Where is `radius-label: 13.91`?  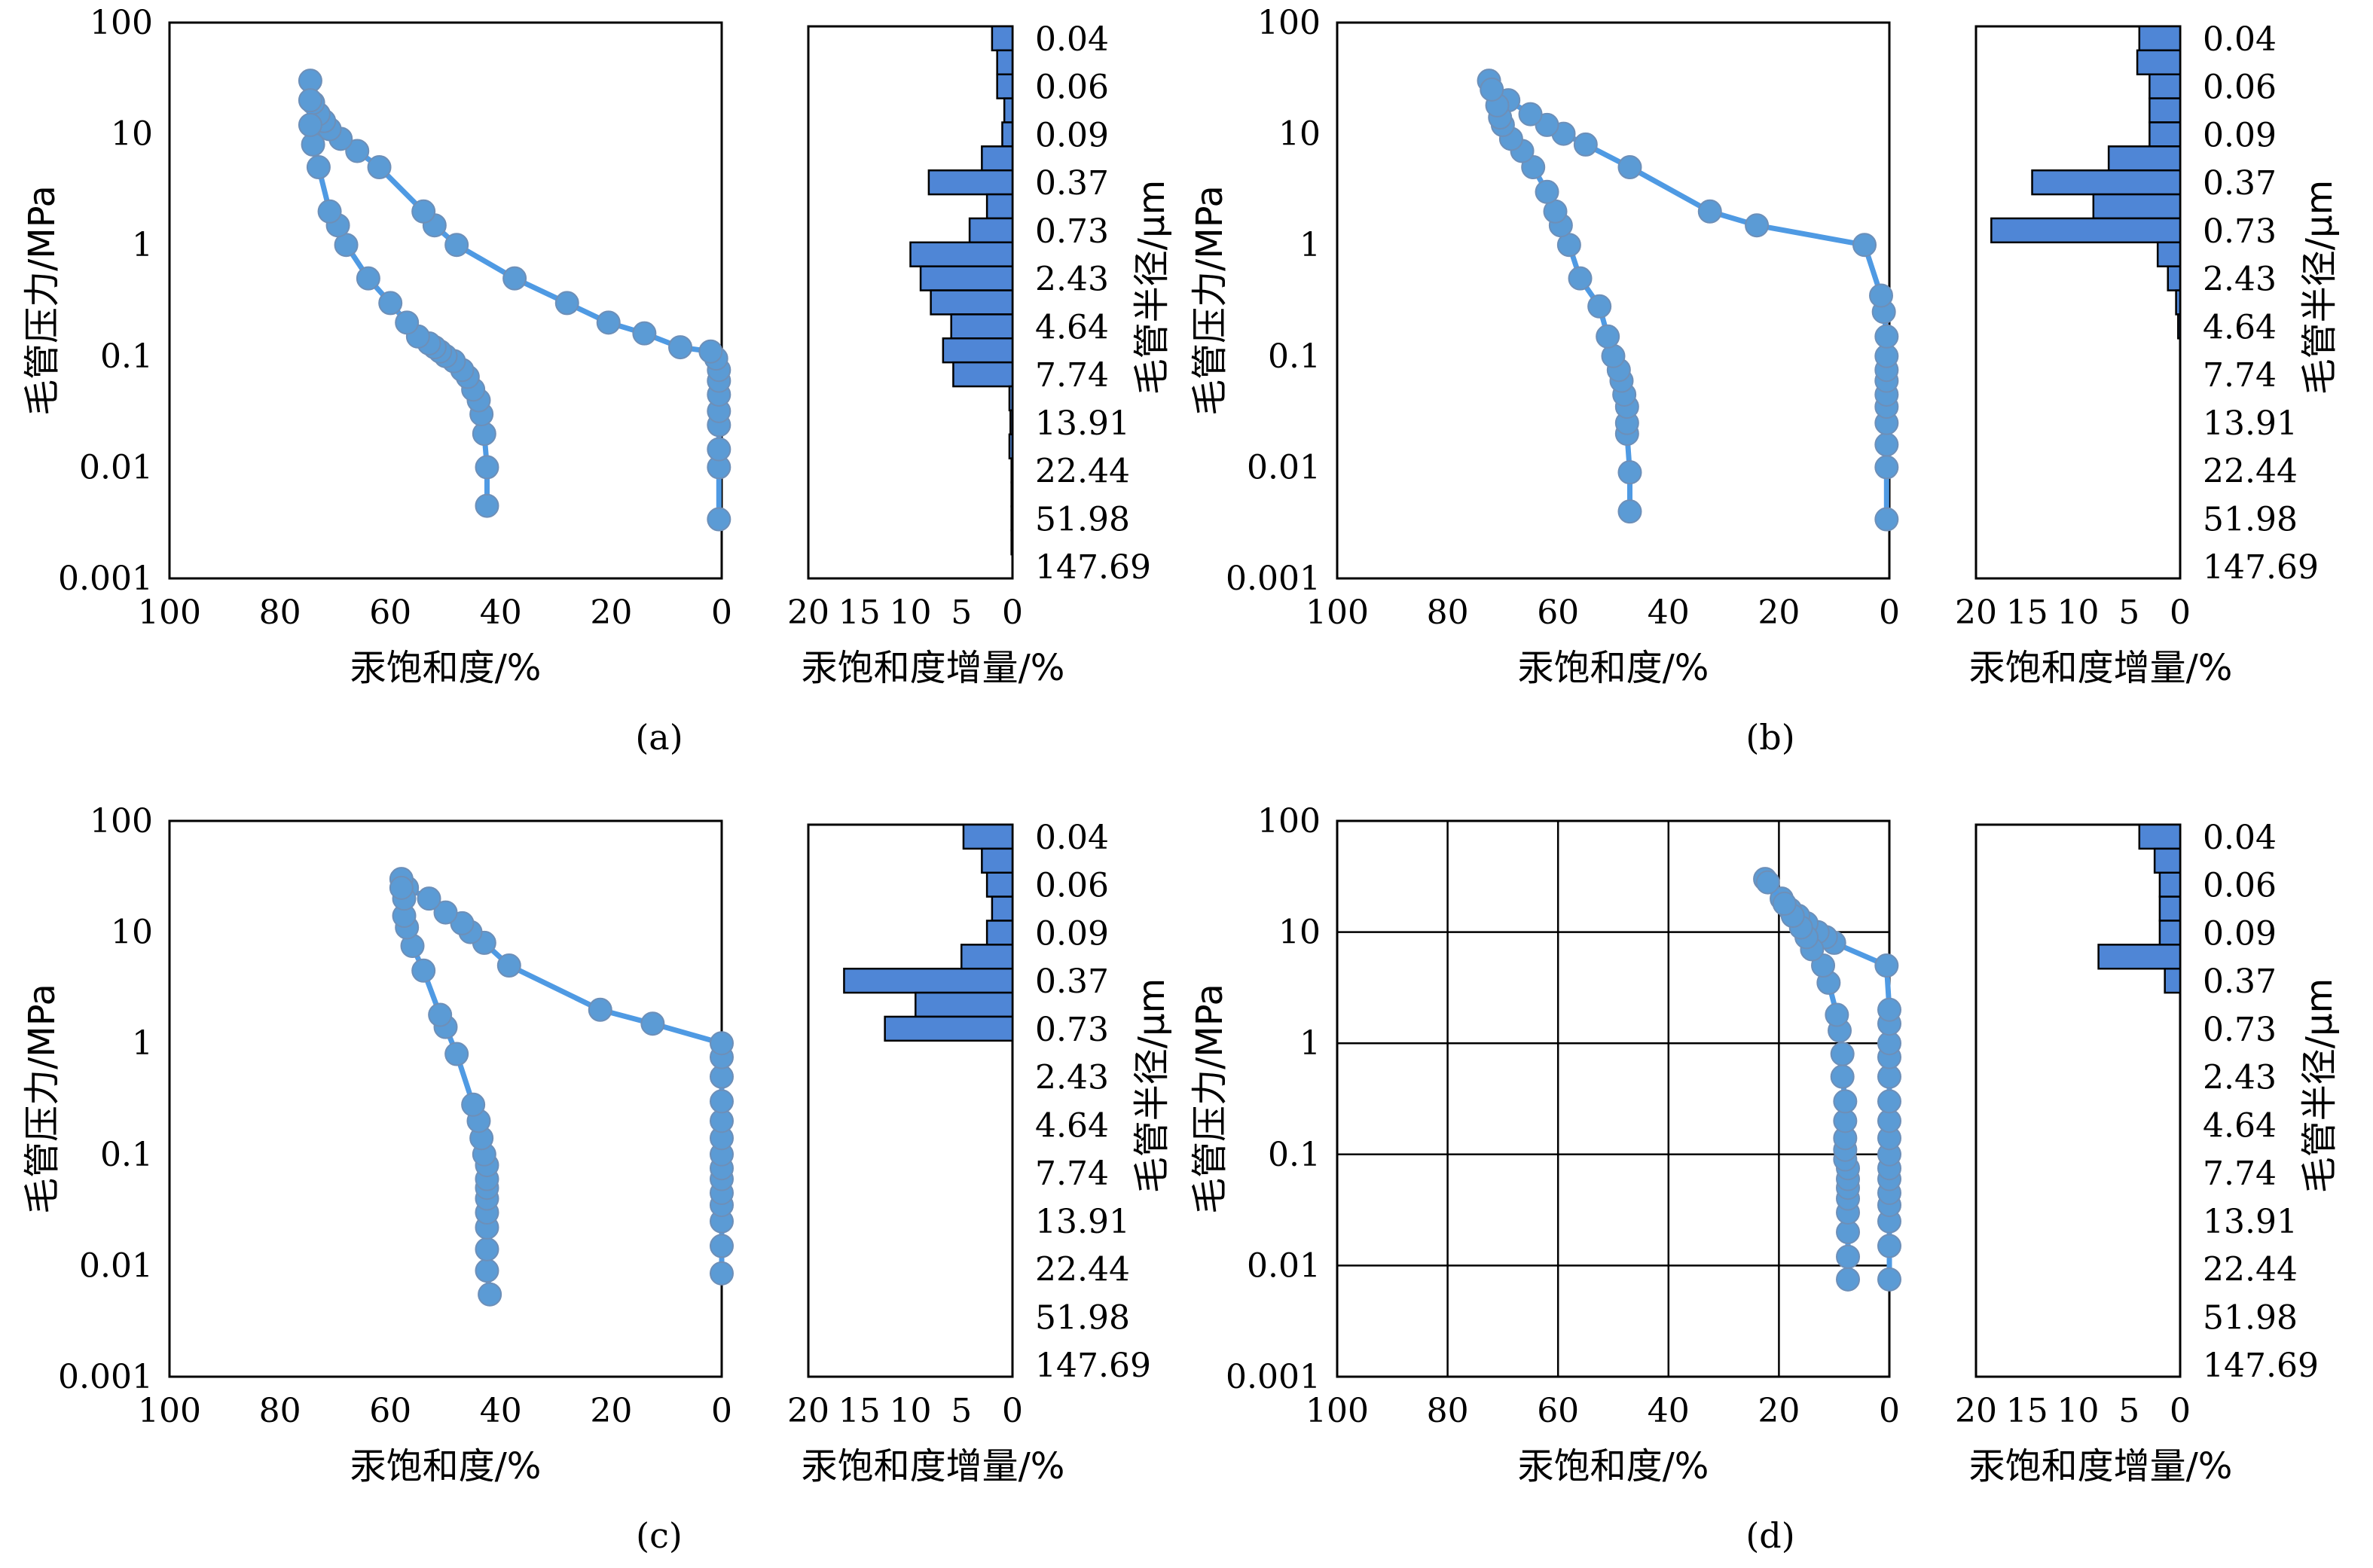 radius-label: 13.91 is located at coordinates (1082, 1222).